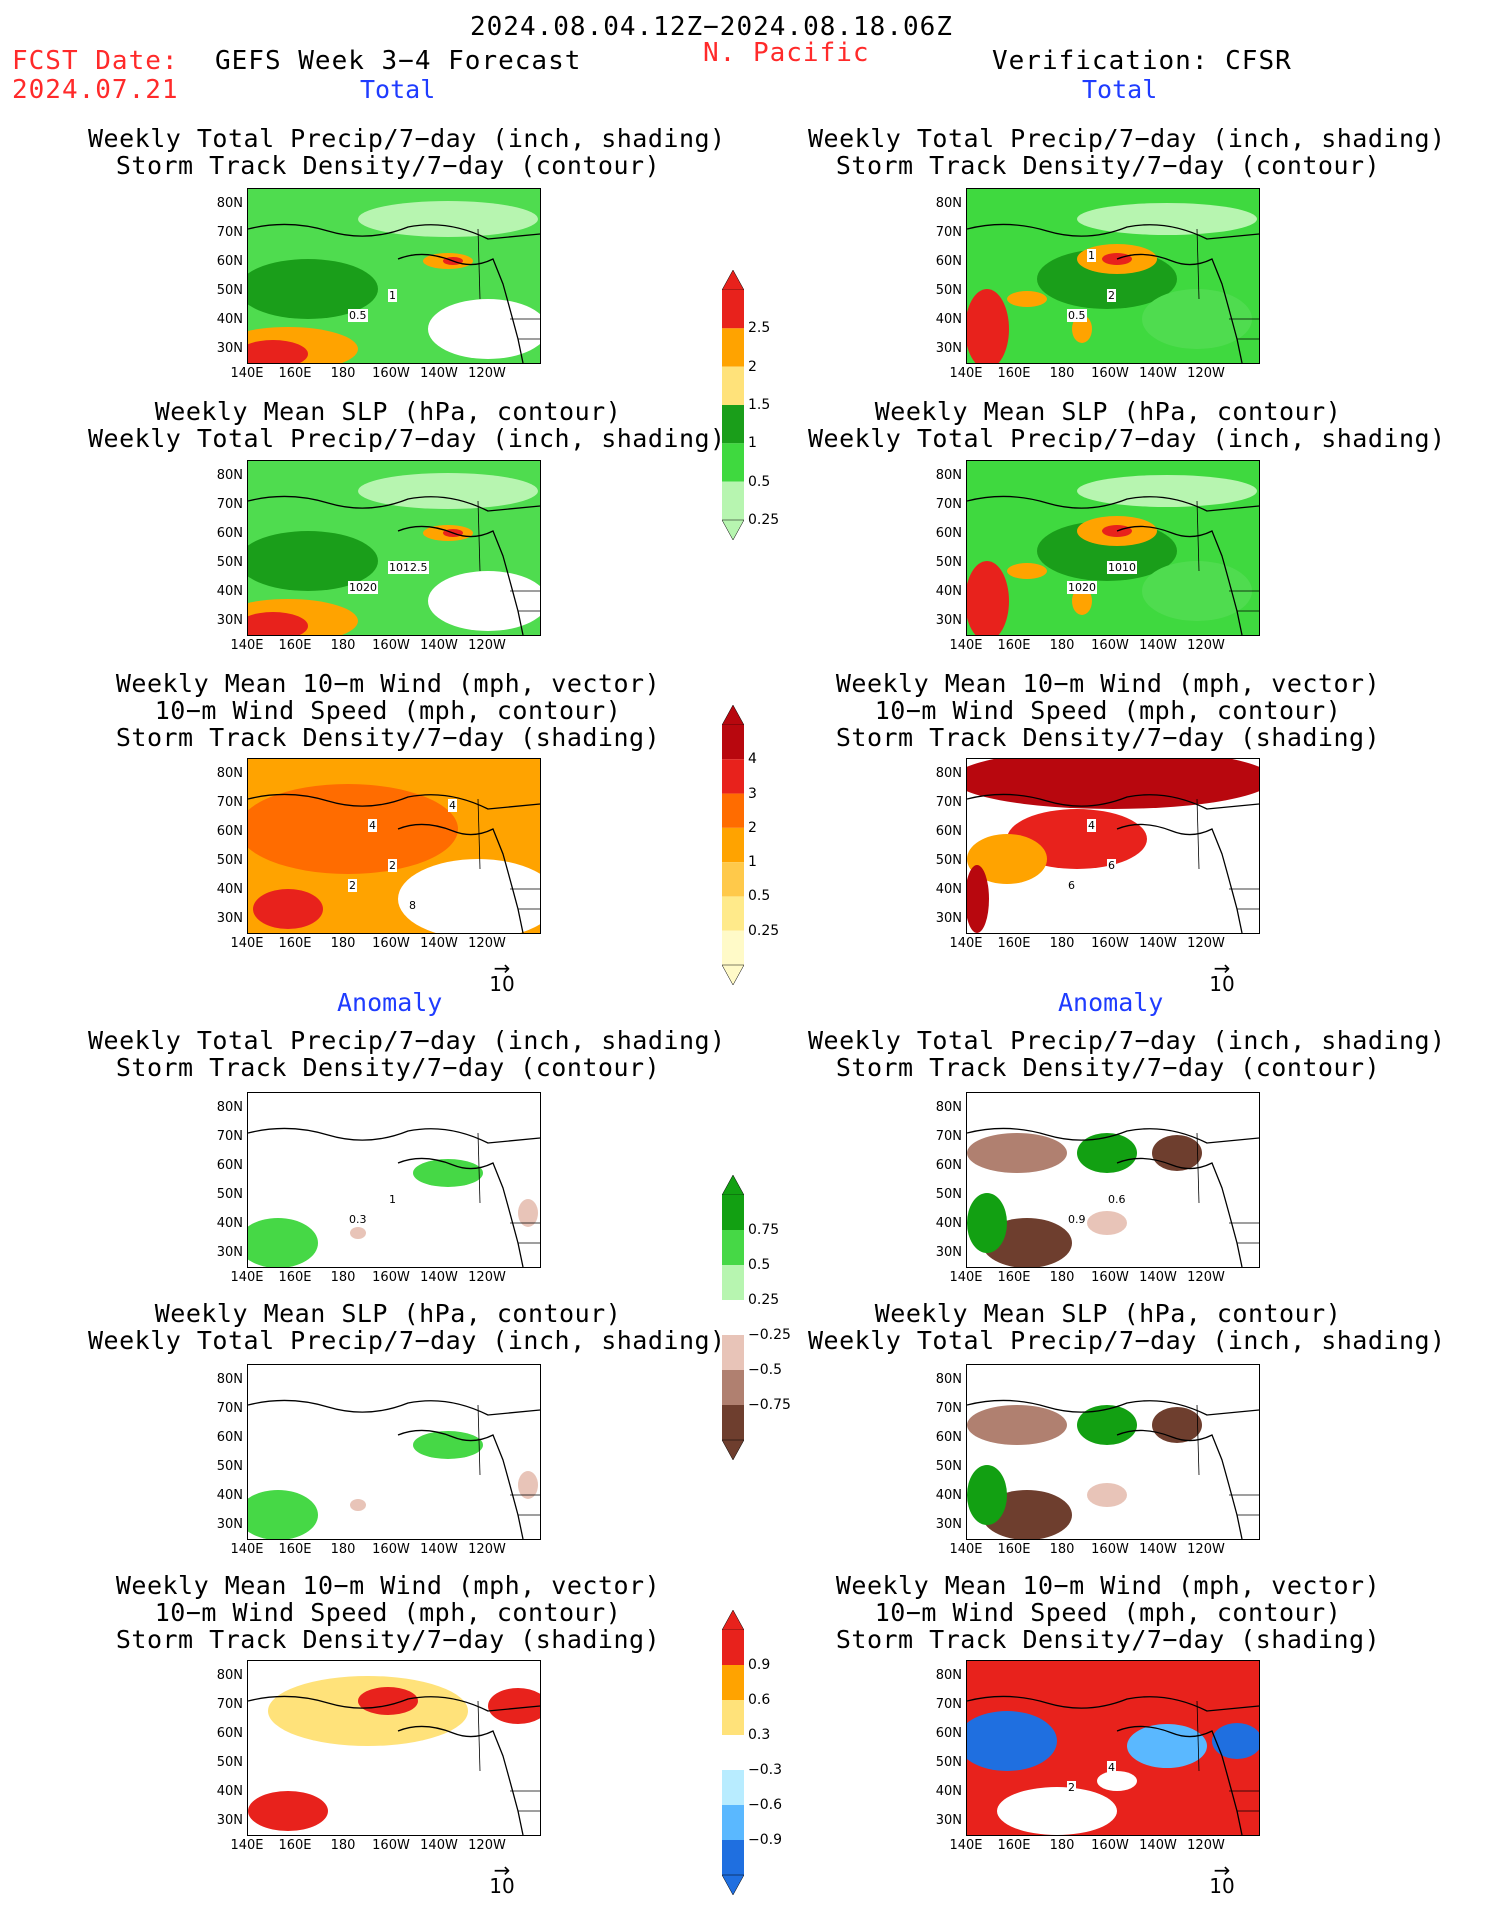 This screenshot has height=1925, width=1487. What do you see at coordinates (769, 1405) in the screenshot?
I see `colorbar-label: −0.75` at bounding box center [769, 1405].